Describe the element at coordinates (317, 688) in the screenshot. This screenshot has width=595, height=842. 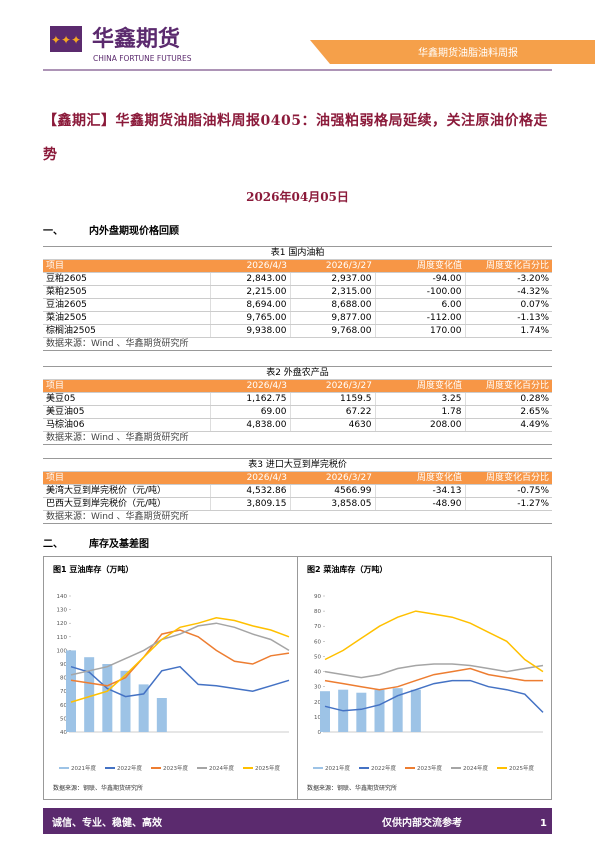
I see `y-tick-label: 30` at that location.